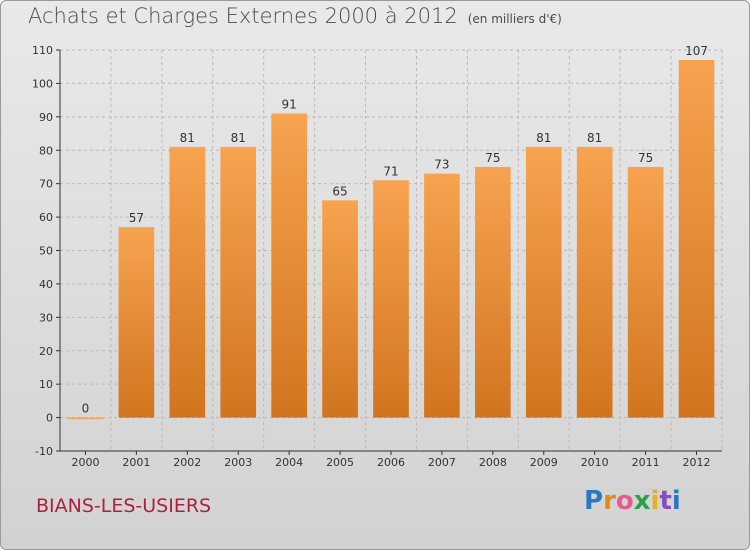  Describe the element at coordinates (46, 184) in the screenshot. I see `y-tick-label: 70` at that location.